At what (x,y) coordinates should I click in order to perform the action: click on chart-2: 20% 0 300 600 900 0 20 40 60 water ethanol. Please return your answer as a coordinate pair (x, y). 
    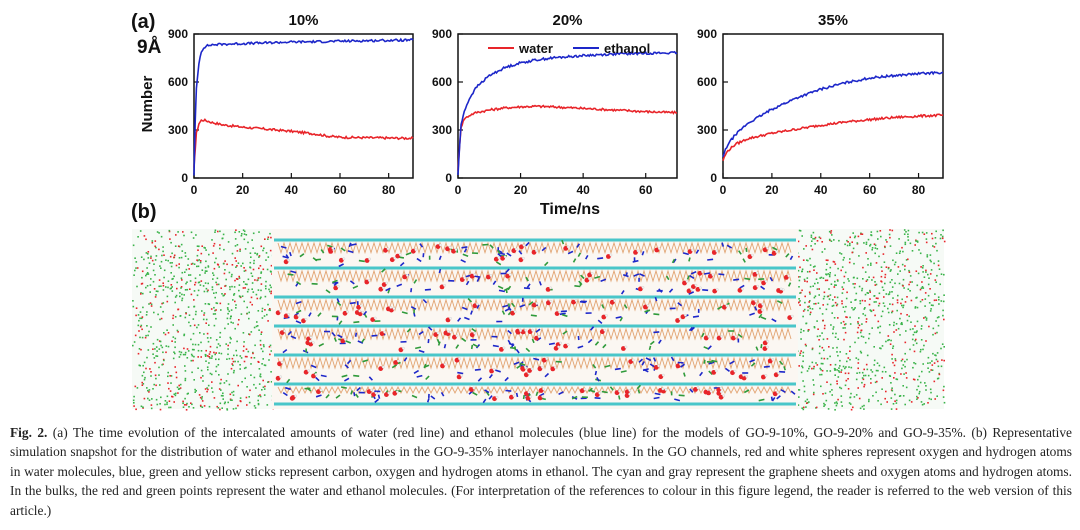
    Looking at the image, I should click on (555, 104).